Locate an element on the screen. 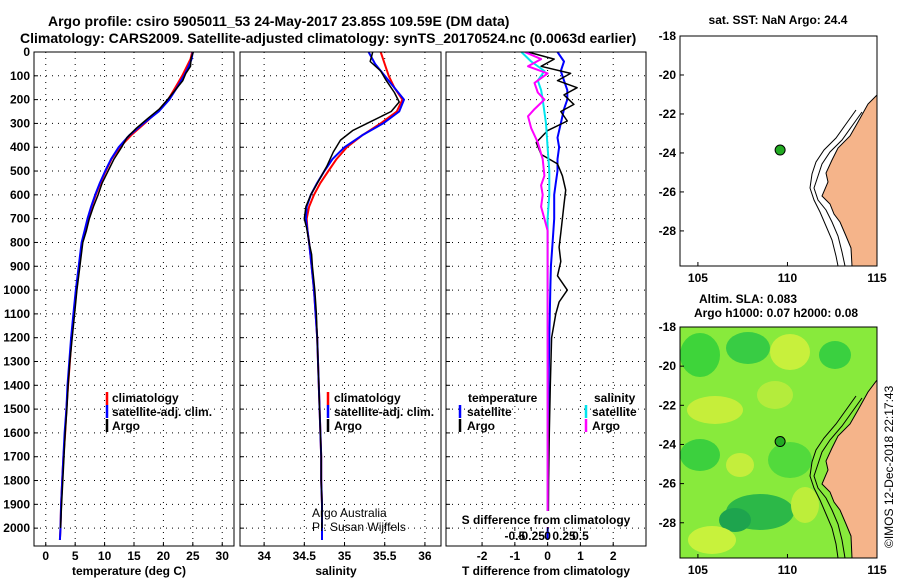  x-tick-label: -2 is located at coordinates (482, 556).